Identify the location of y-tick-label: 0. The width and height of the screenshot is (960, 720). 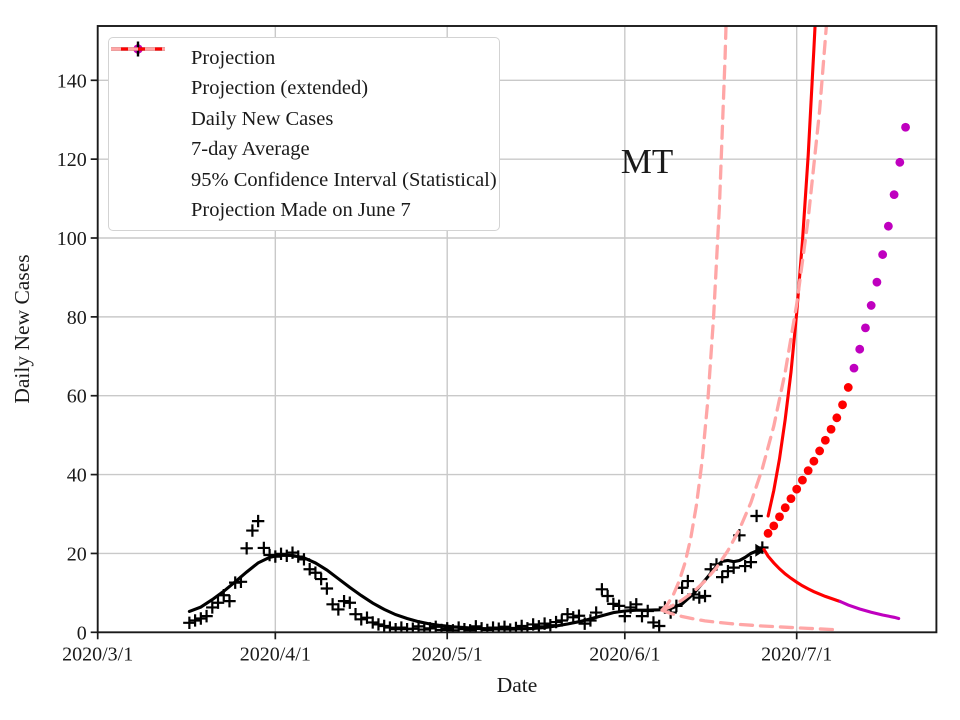
(82, 633).